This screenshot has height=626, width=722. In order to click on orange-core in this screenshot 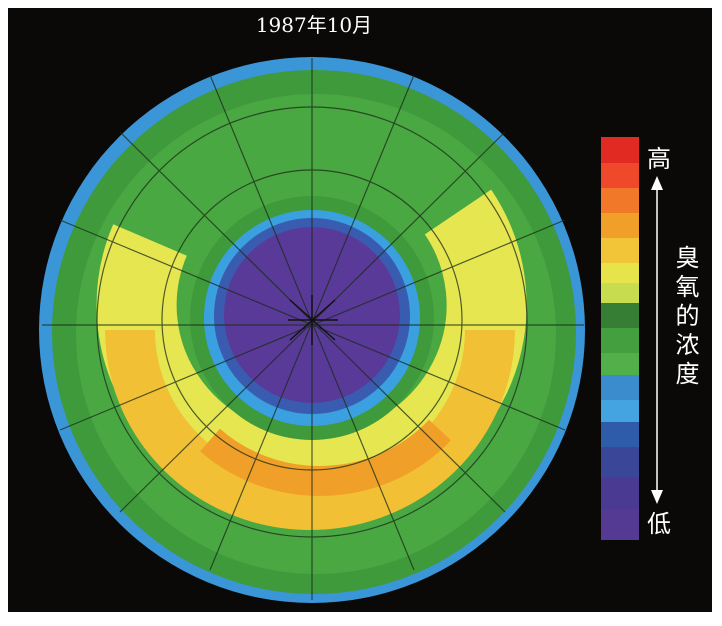, I will do `click(325, 457)`.